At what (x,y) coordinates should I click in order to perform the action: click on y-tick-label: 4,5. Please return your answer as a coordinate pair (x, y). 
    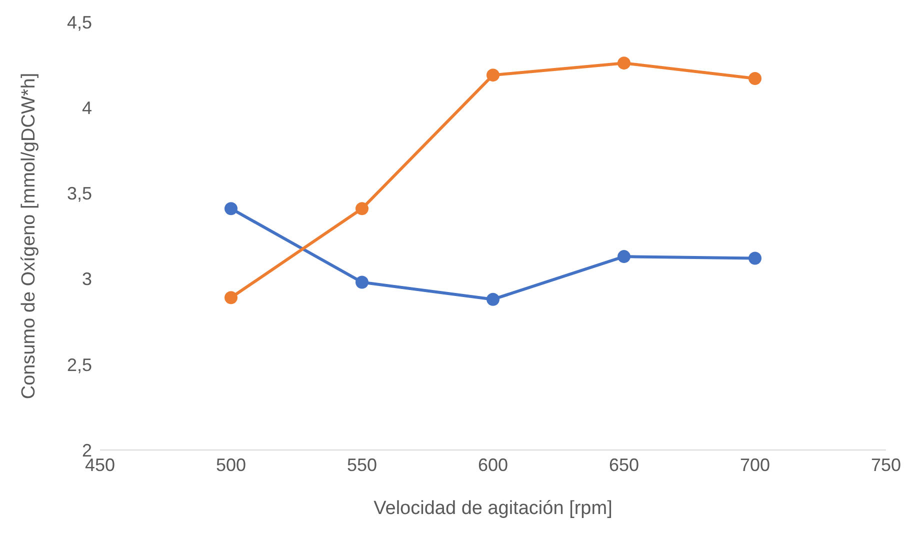
    Looking at the image, I should click on (79, 22).